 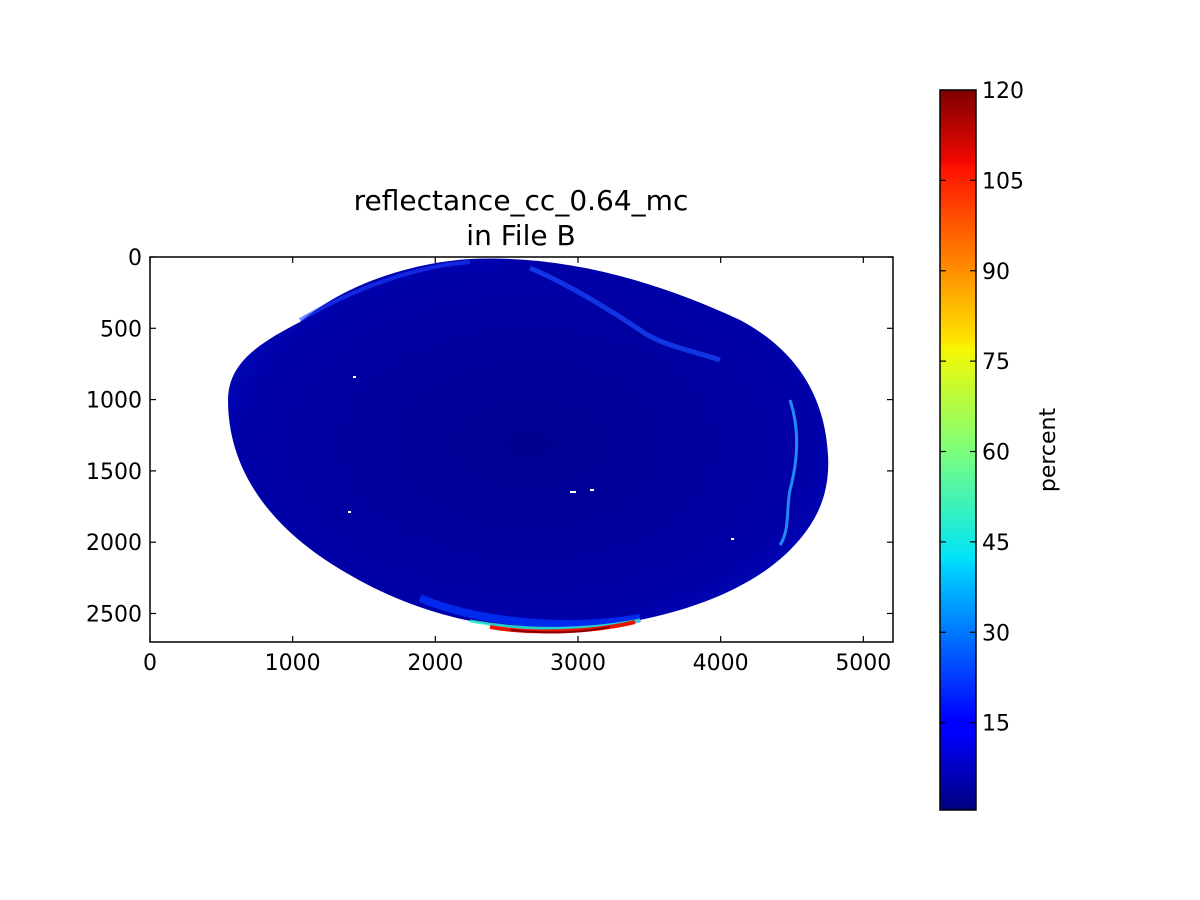 I want to click on colorbar-tick-label: 120, so click(x=1003, y=91).